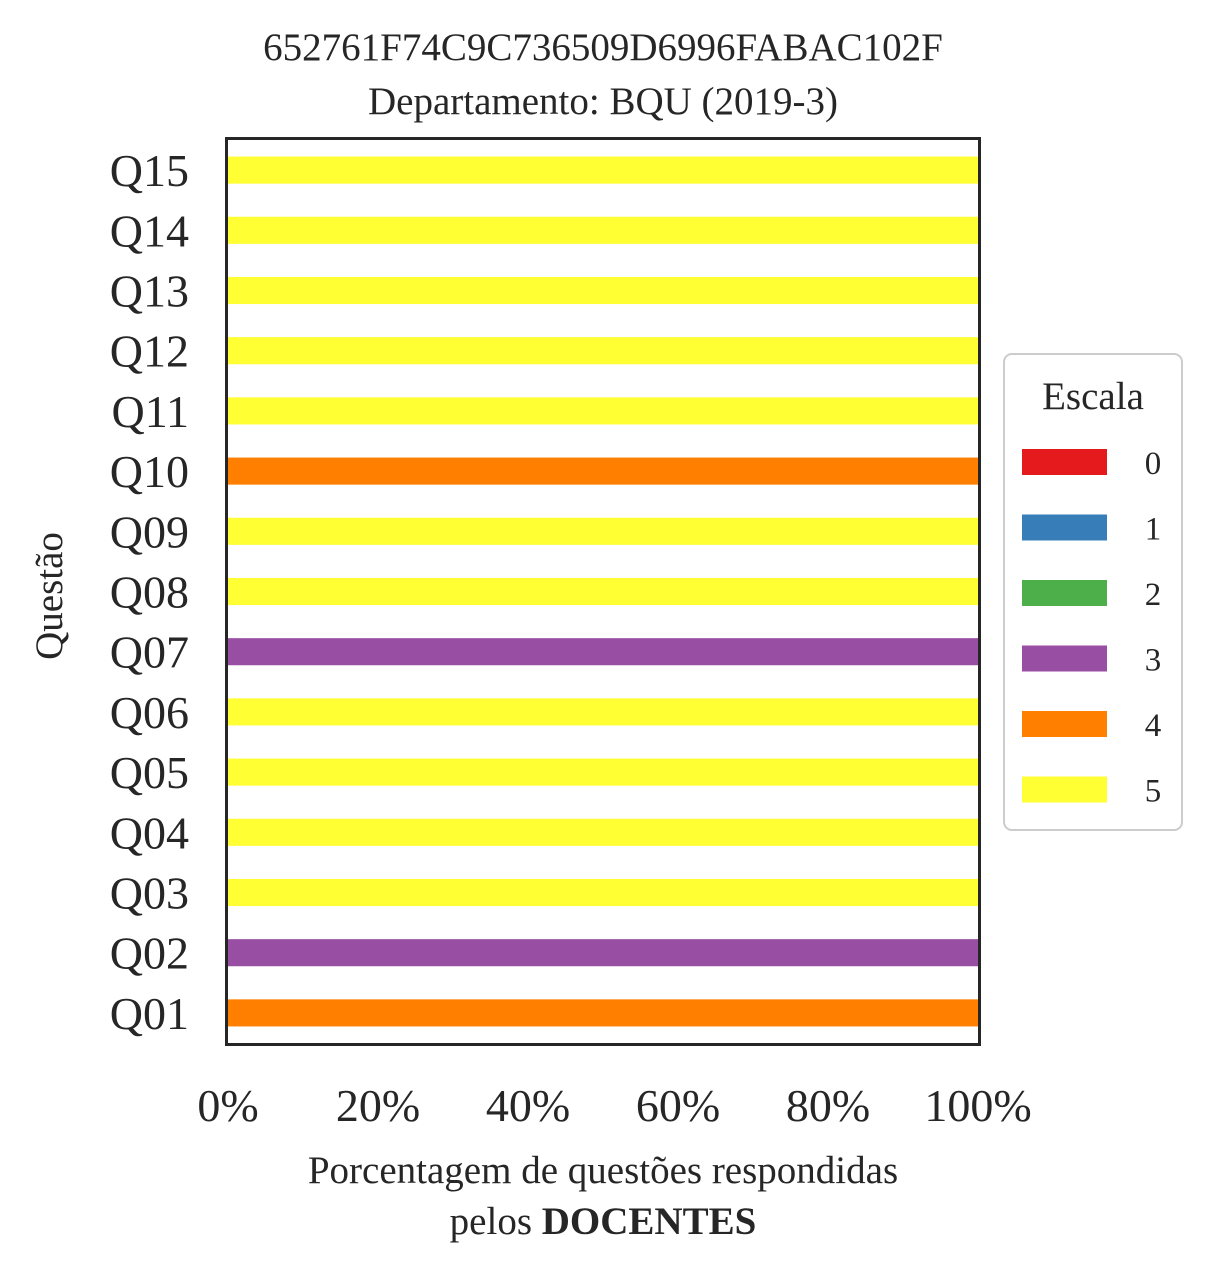  What do you see at coordinates (1153, 661) in the screenshot?
I see `legend-label-3: 3` at bounding box center [1153, 661].